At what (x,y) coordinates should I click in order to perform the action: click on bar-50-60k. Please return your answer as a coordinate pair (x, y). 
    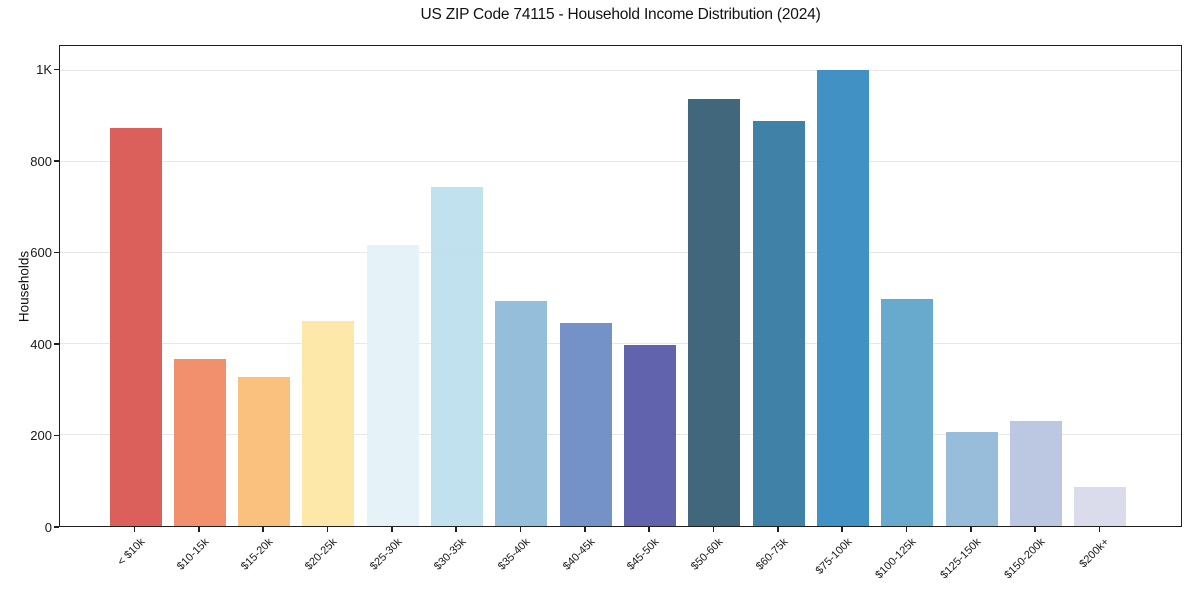
    Looking at the image, I should click on (714, 312).